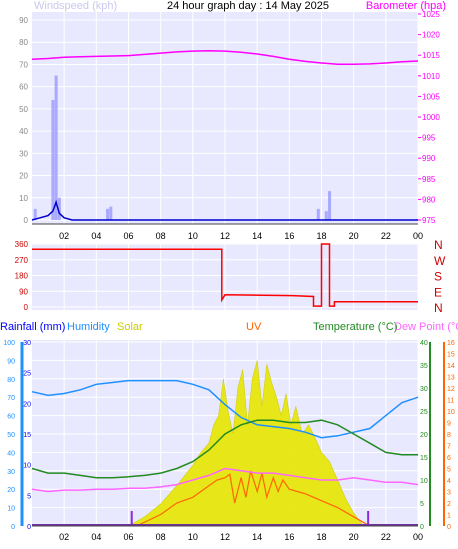 This screenshot has width=458, height=549. What do you see at coordinates (406, 6) in the screenshot?
I see `barometer-axis-label: Barometer (hpa)` at bounding box center [406, 6].